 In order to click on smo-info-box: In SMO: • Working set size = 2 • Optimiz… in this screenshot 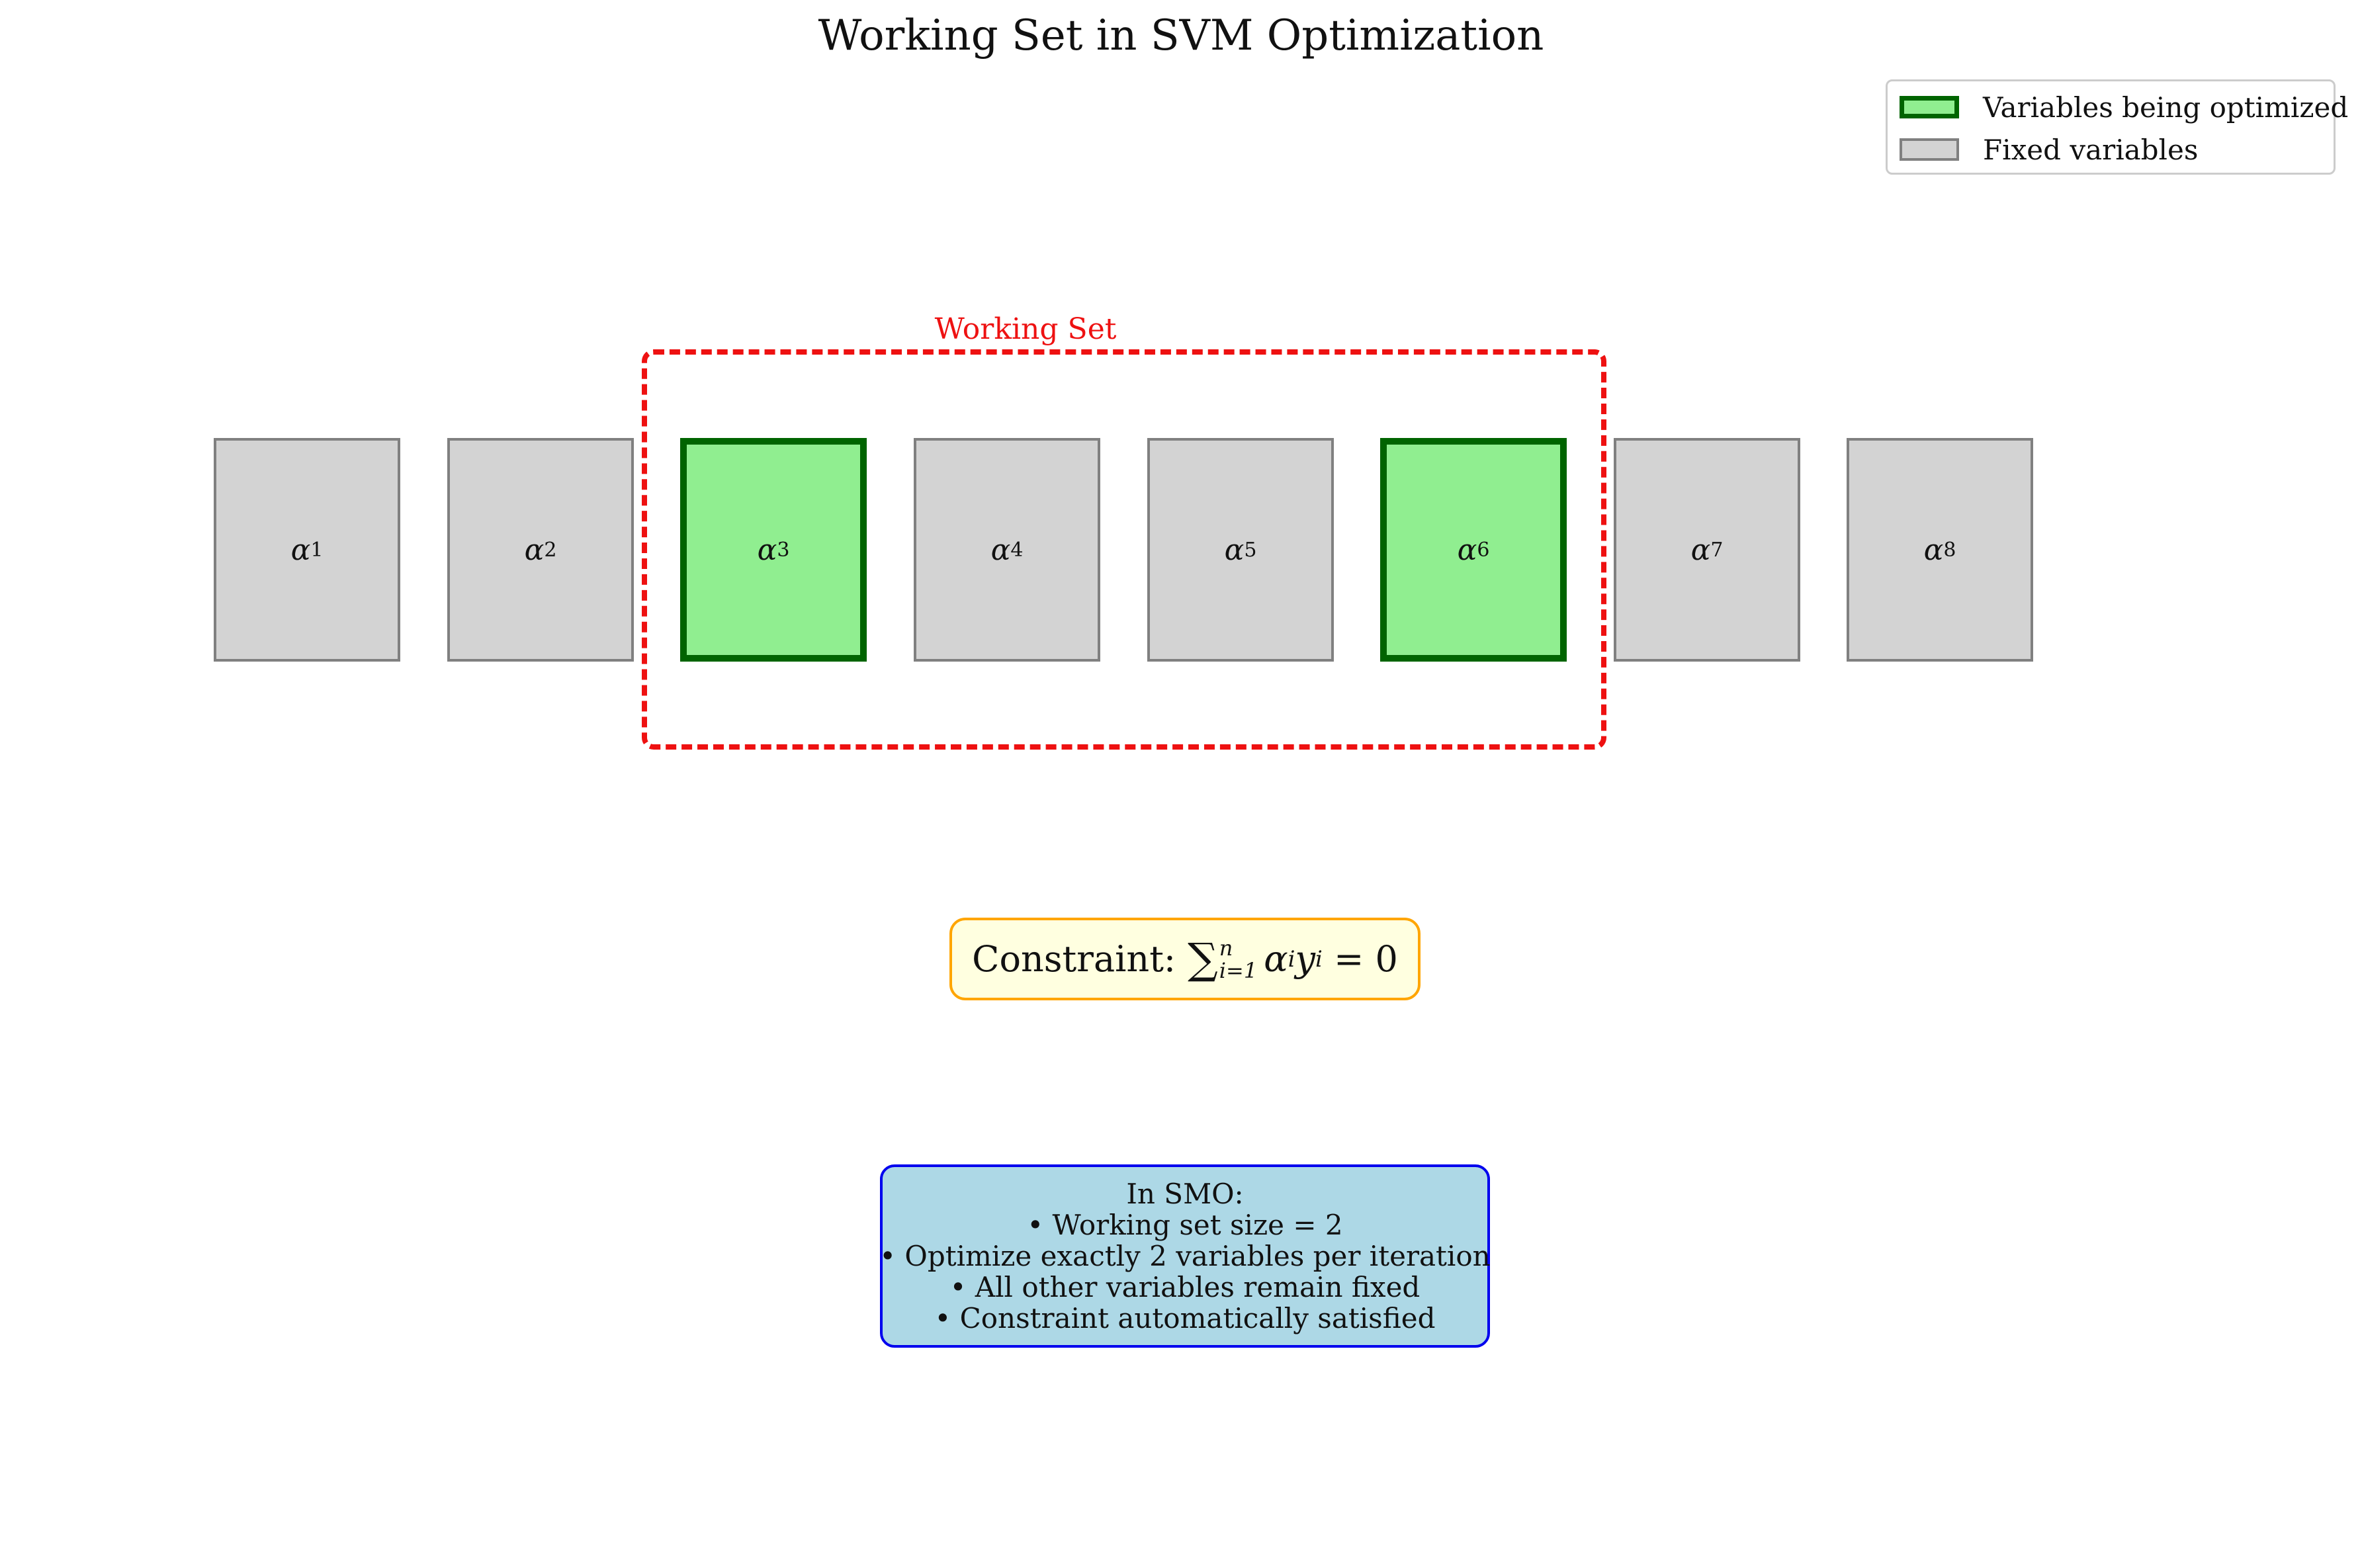, I will do `click(1185, 1256)`.